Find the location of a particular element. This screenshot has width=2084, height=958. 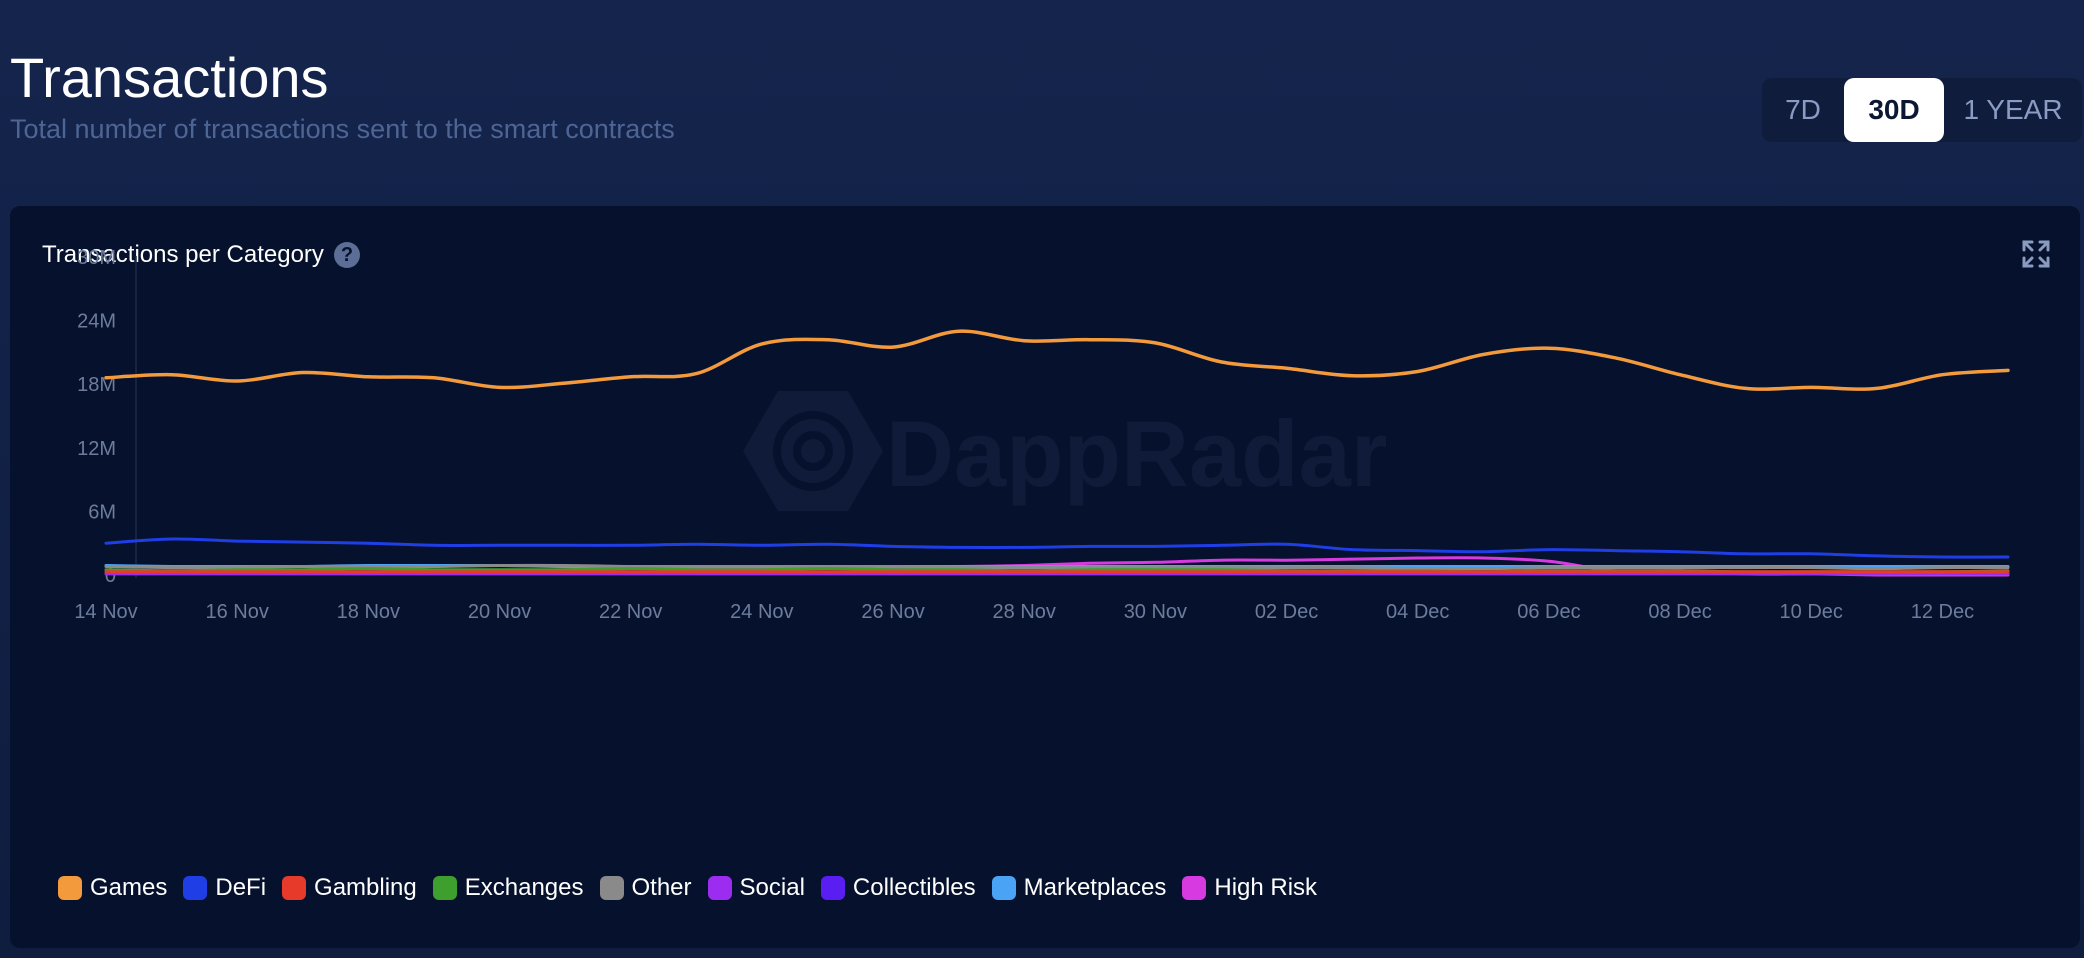

legend-item-collectibles: Collectibles is located at coordinates (898, 888).